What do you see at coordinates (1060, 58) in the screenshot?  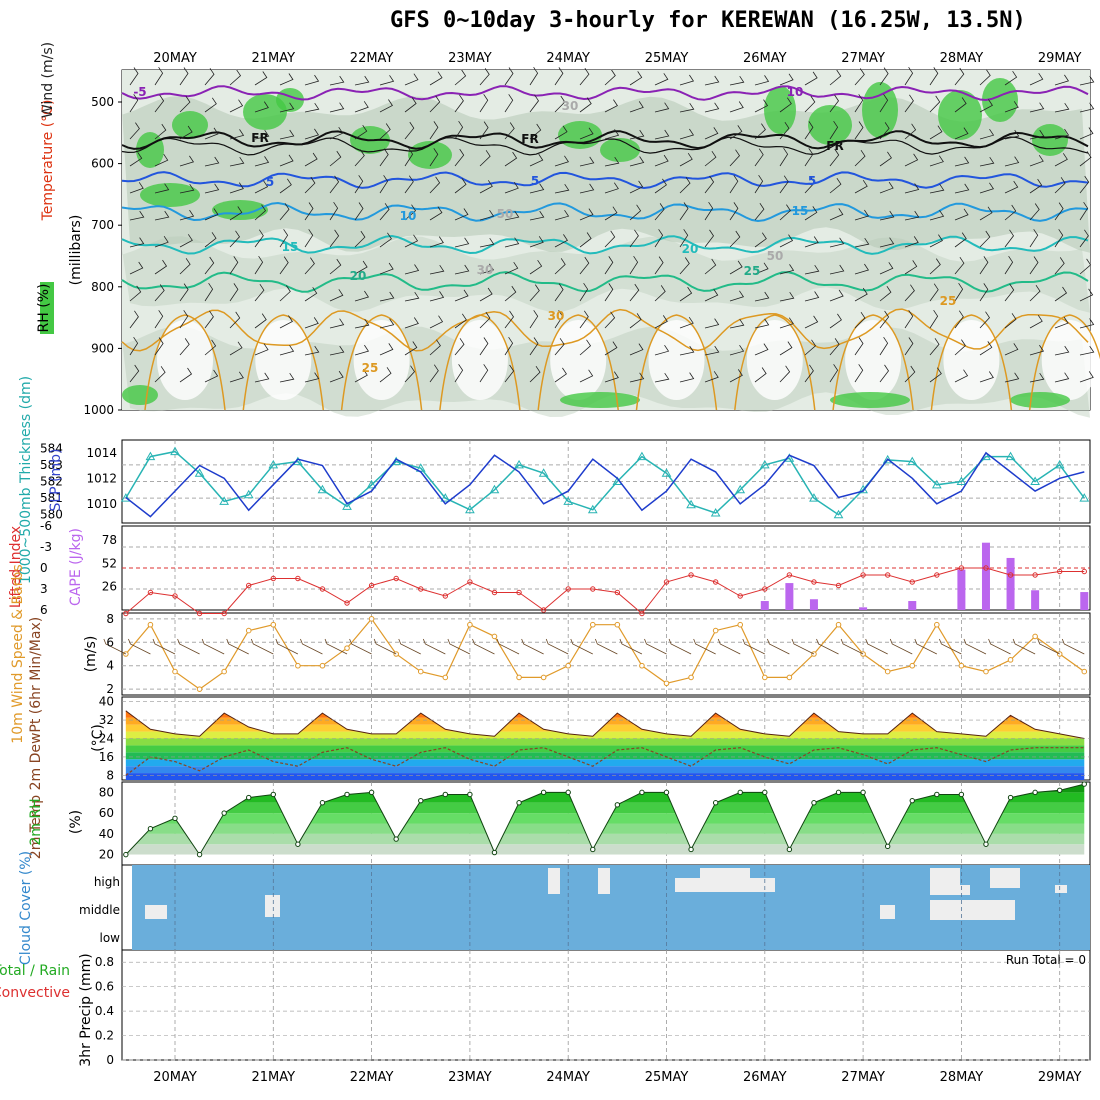 I see `date-label-top: 29MAY` at bounding box center [1060, 58].